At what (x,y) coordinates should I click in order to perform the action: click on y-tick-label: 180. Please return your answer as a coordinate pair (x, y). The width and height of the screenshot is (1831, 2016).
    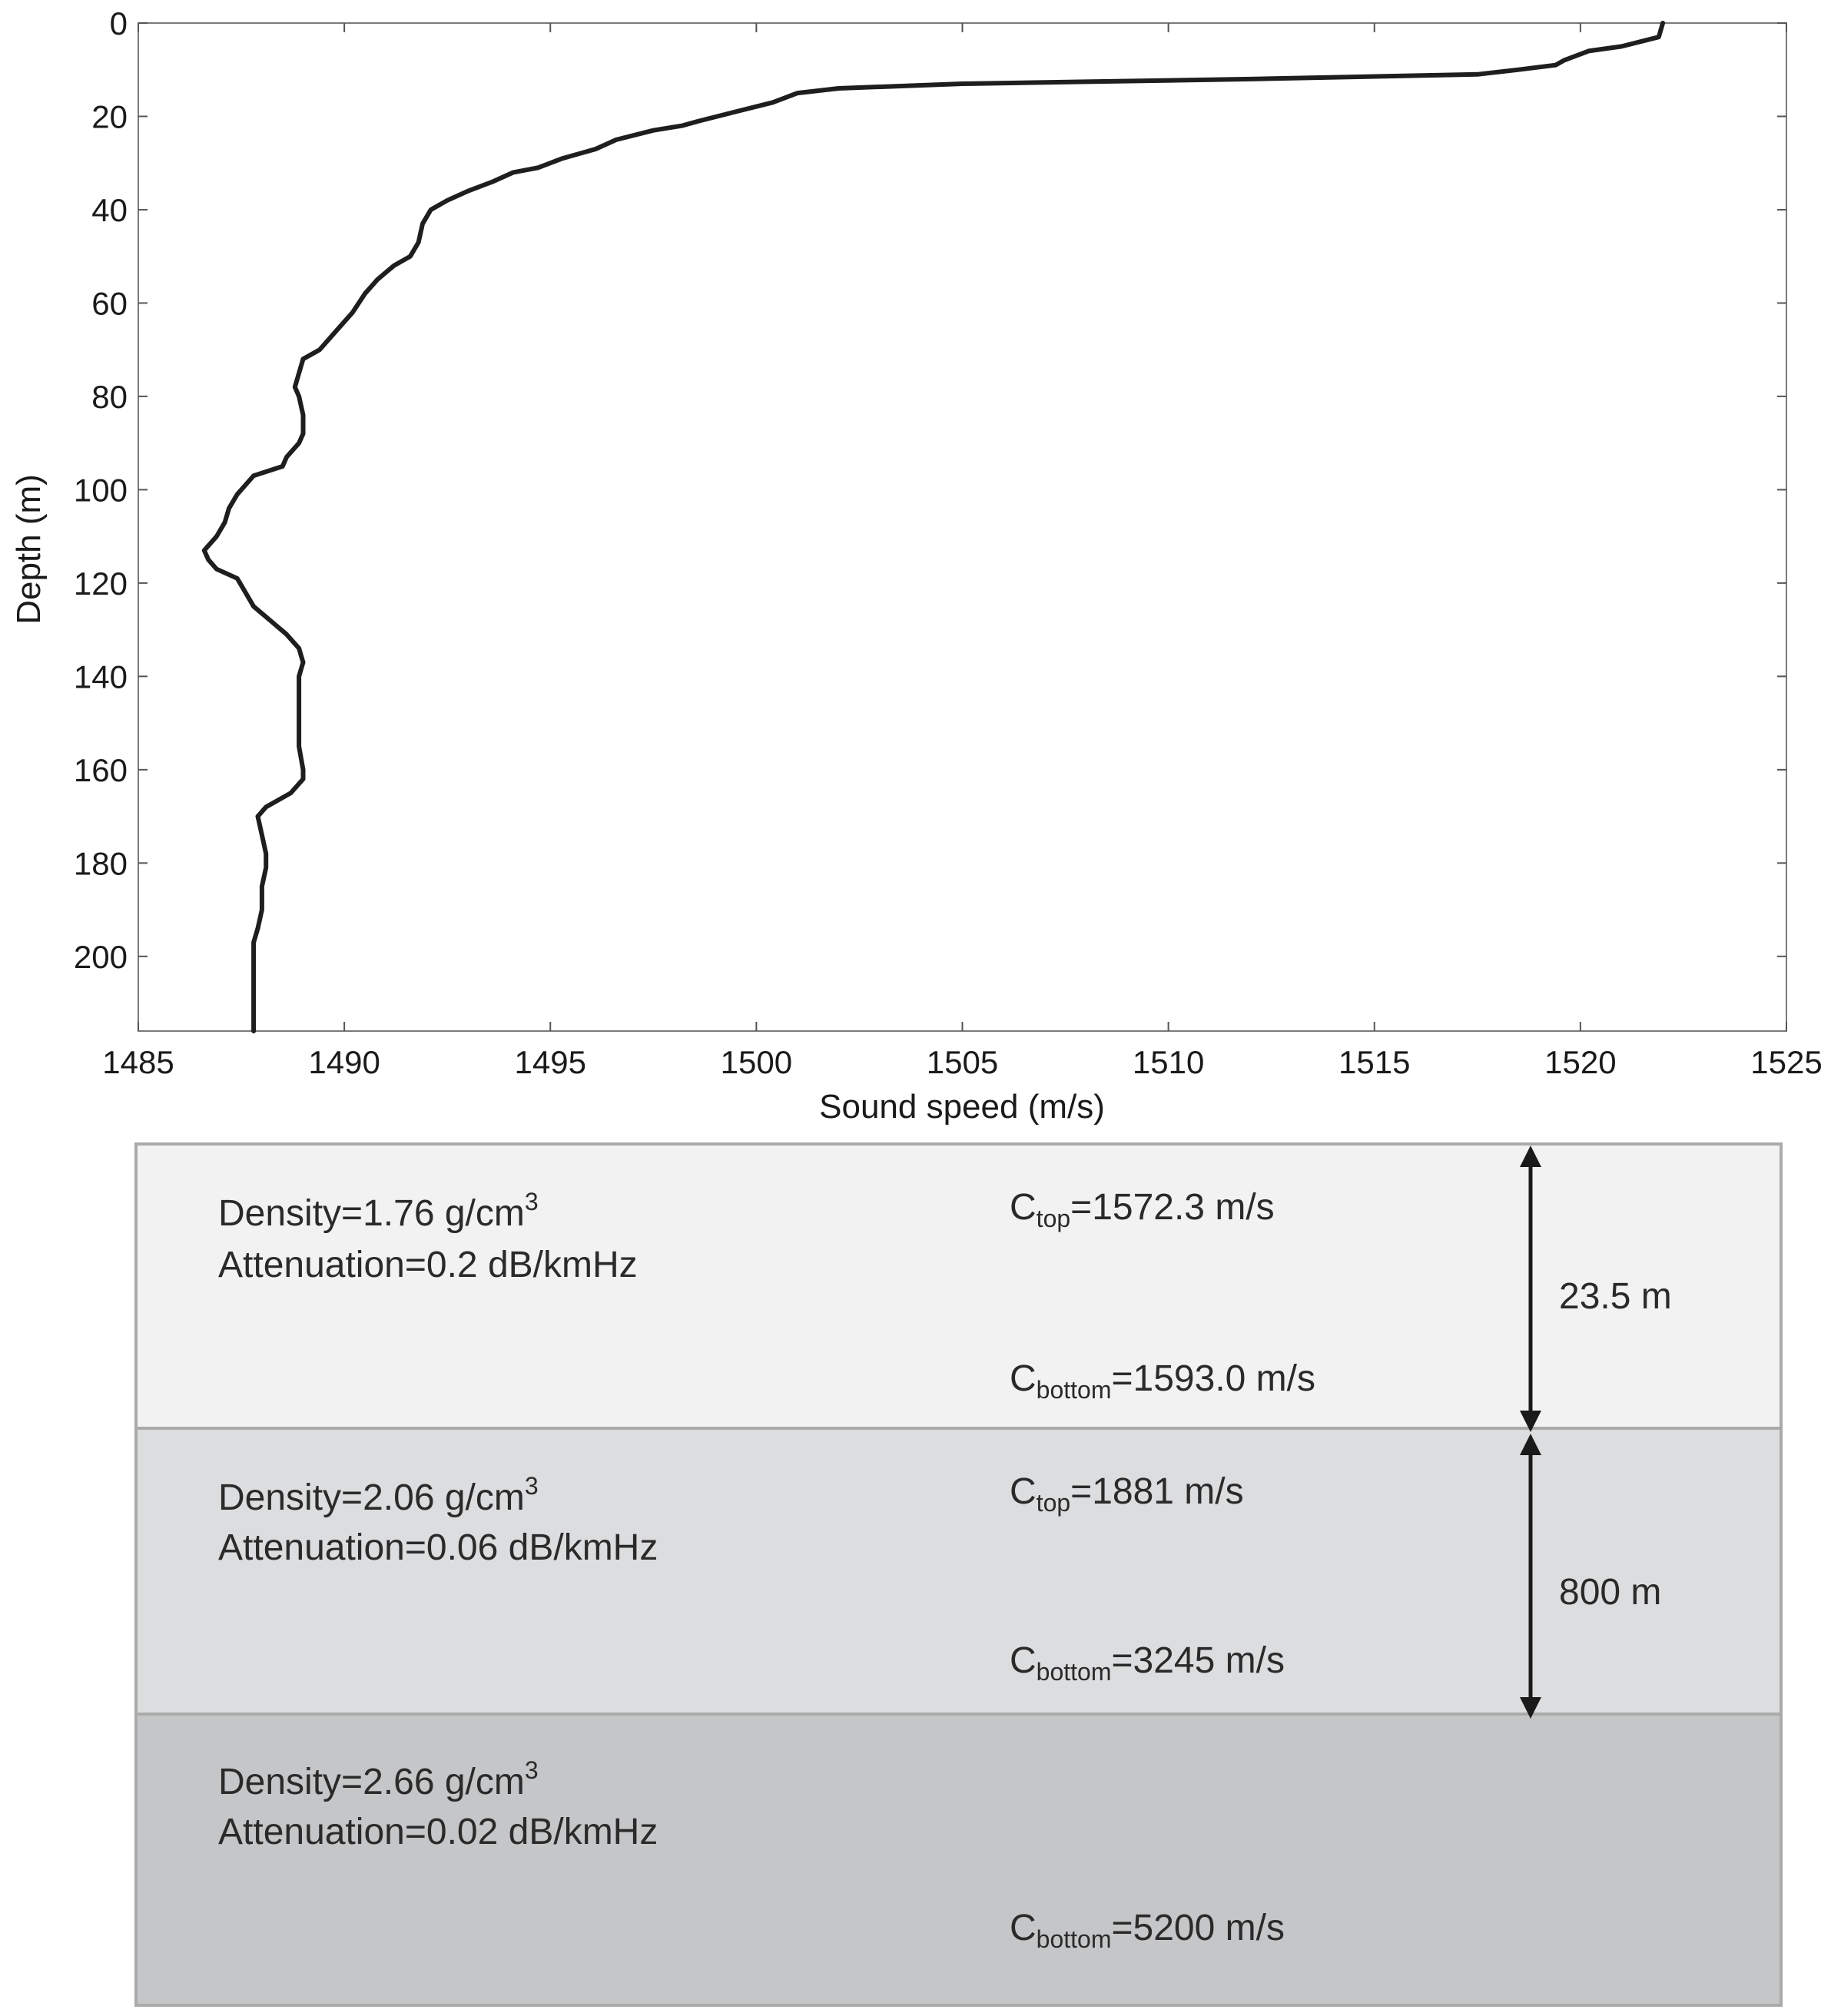
    Looking at the image, I should click on (101, 863).